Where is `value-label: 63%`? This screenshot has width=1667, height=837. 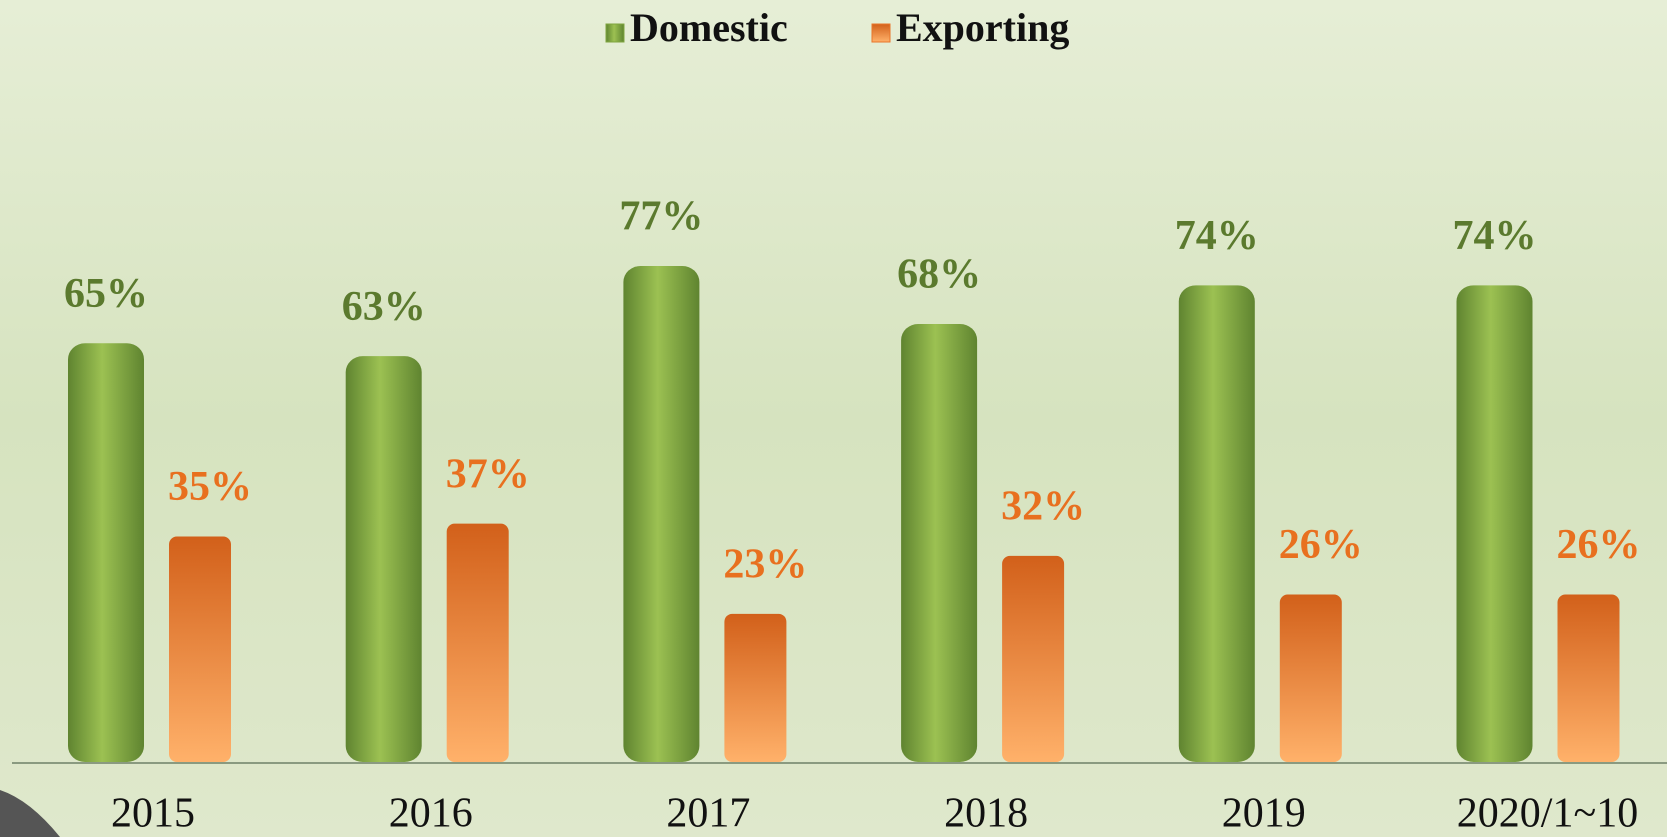 value-label: 63% is located at coordinates (384, 307).